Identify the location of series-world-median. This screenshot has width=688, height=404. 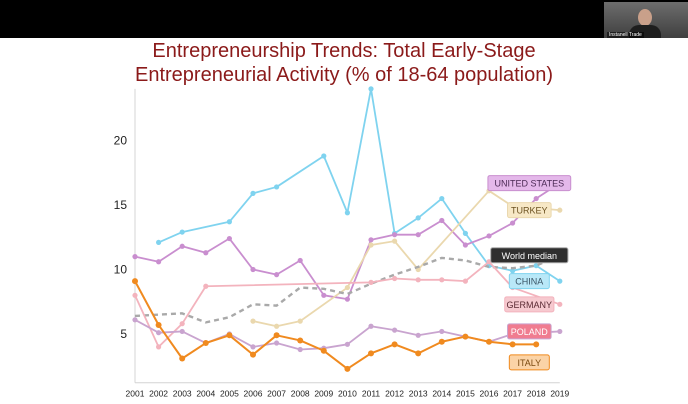
(347, 289).